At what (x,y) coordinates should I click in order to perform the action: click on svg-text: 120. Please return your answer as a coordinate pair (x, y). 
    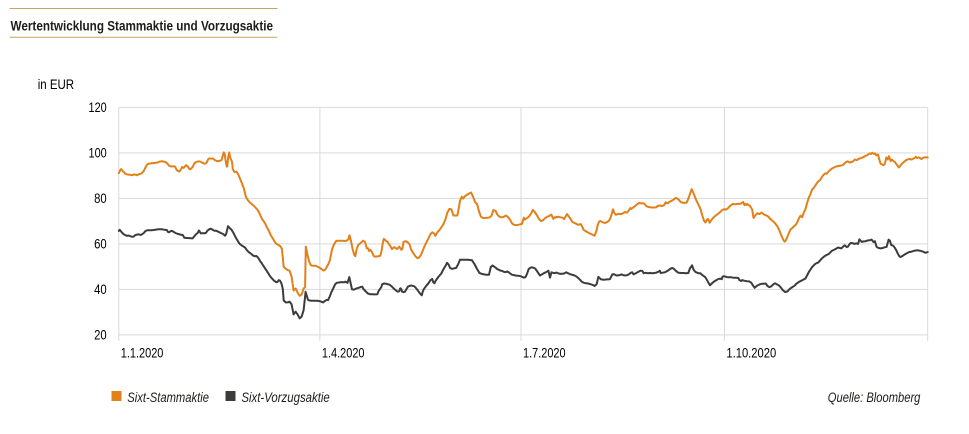
    Looking at the image, I should click on (98, 107).